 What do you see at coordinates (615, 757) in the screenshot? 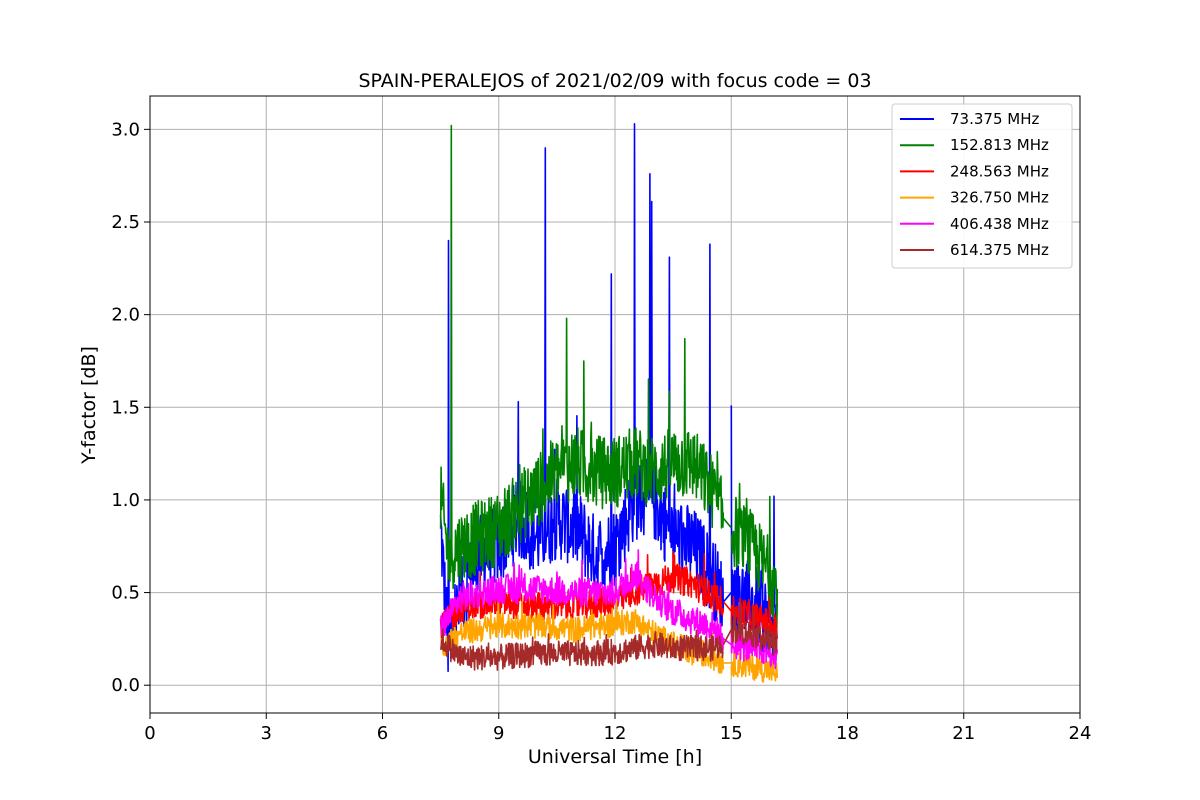
I see `x-axis-label: Universal Time [h]` at bounding box center [615, 757].